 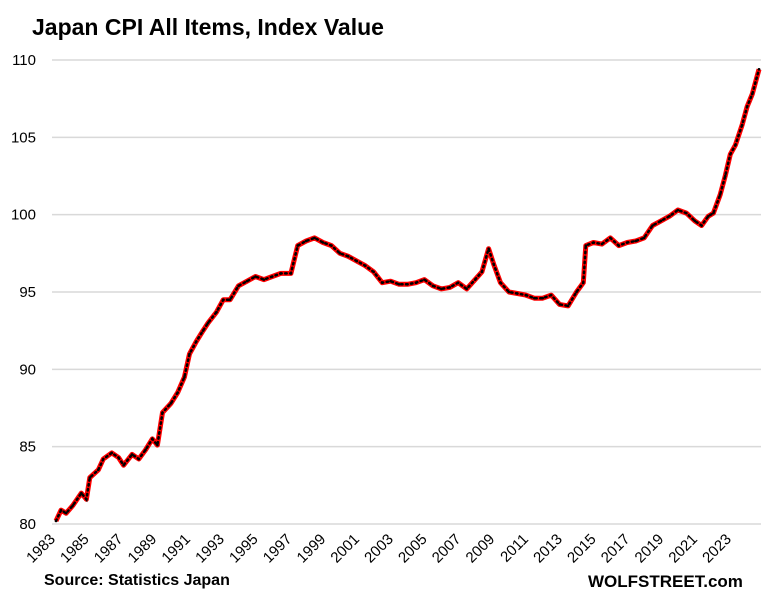 I want to click on y-tick-label: 105, so click(x=23, y=137).